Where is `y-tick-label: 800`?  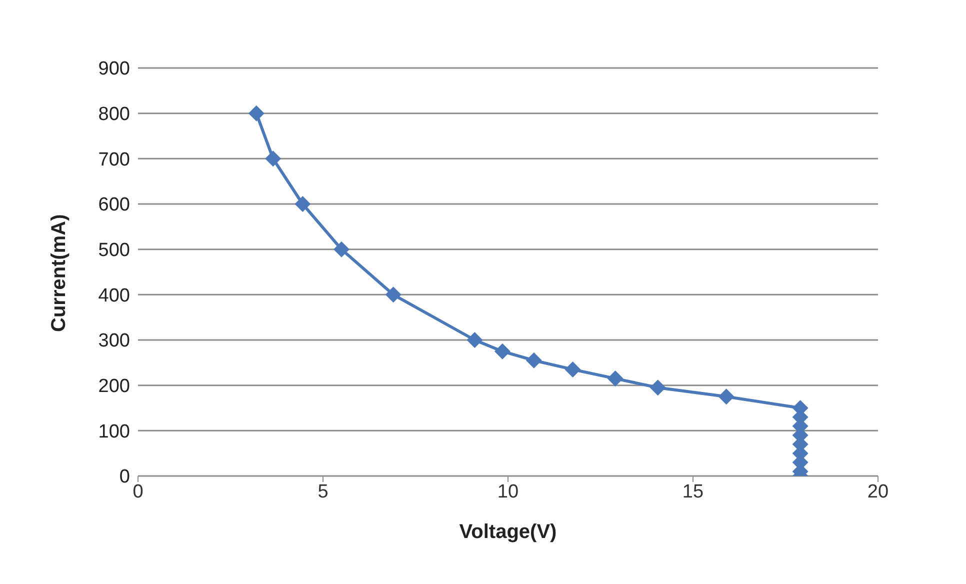 y-tick-label: 800 is located at coordinates (114, 115).